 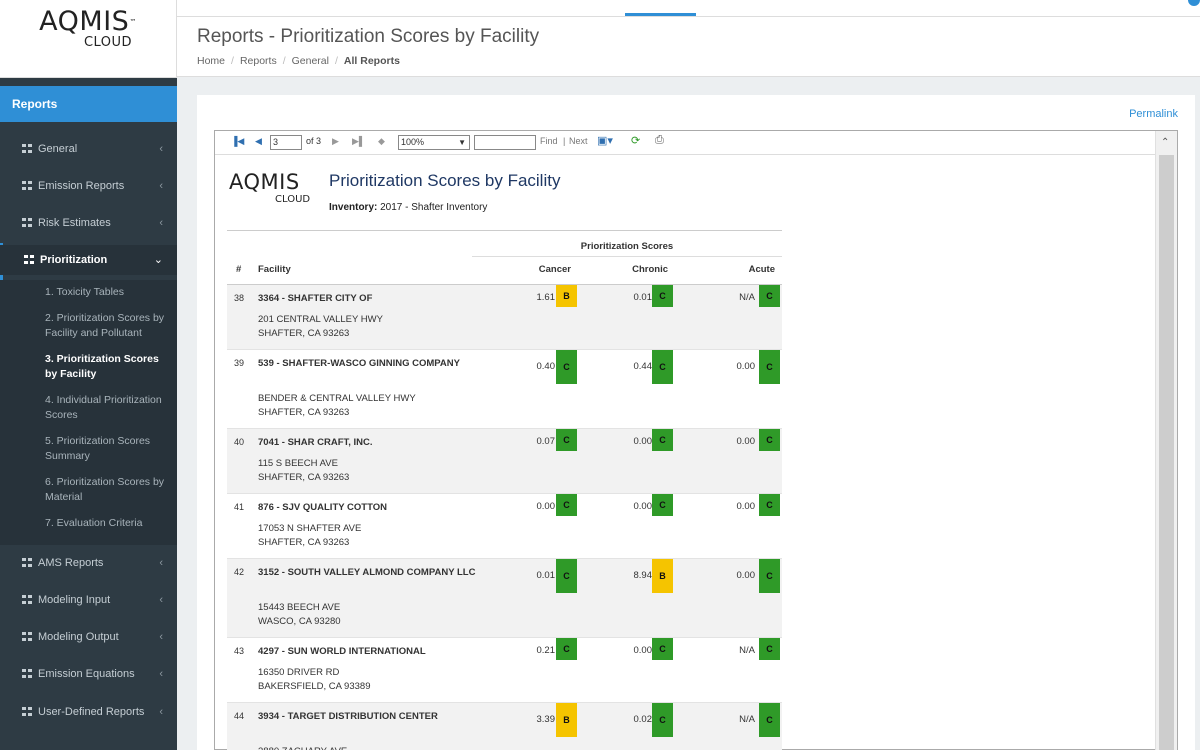 I want to click on facility-address: 115 S BEECH AVE, so click(x=298, y=463).